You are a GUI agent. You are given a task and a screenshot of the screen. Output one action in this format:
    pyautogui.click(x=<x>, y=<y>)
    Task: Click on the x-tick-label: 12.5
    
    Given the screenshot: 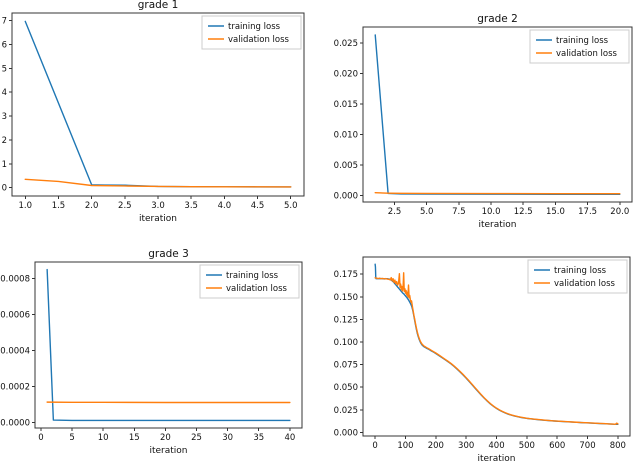 What is the action you would take?
    pyautogui.click(x=523, y=212)
    